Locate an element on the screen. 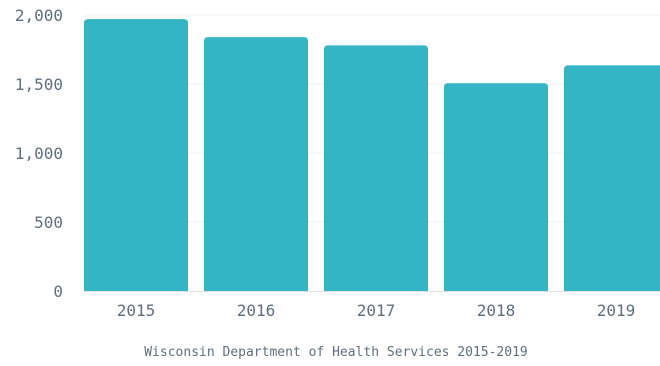 This screenshot has width=660, height=366. x-tick-label: 2017 is located at coordinates (376, 310).